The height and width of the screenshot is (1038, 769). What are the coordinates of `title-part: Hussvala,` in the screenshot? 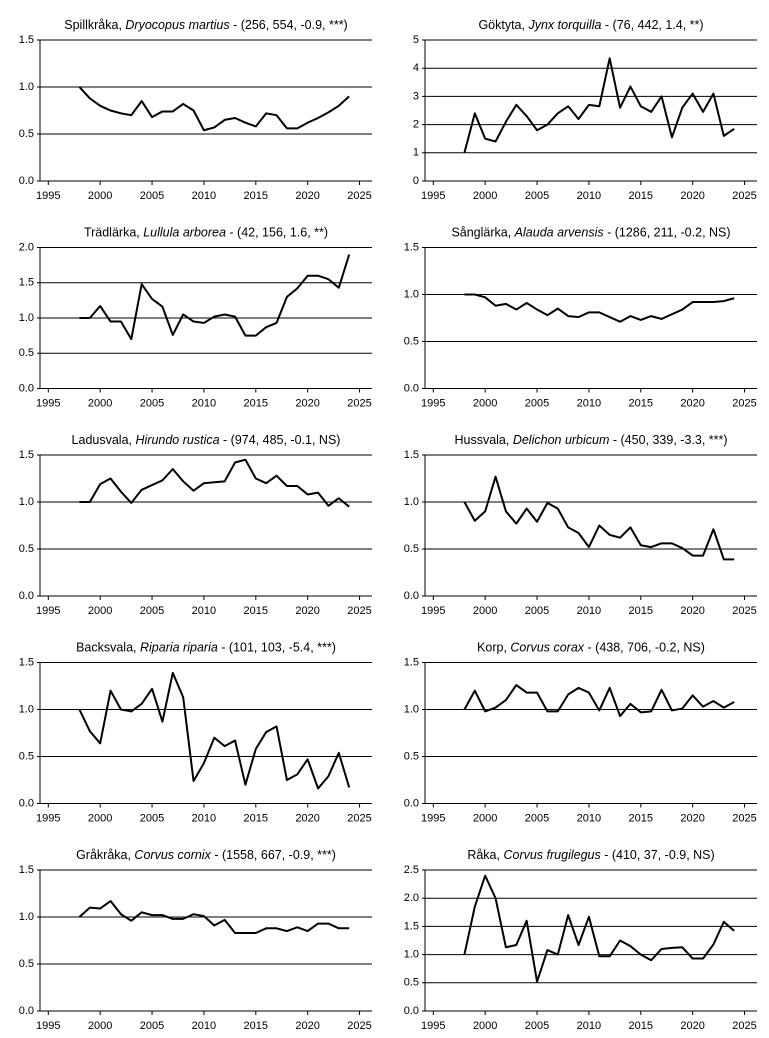 It's located at (483, 440).